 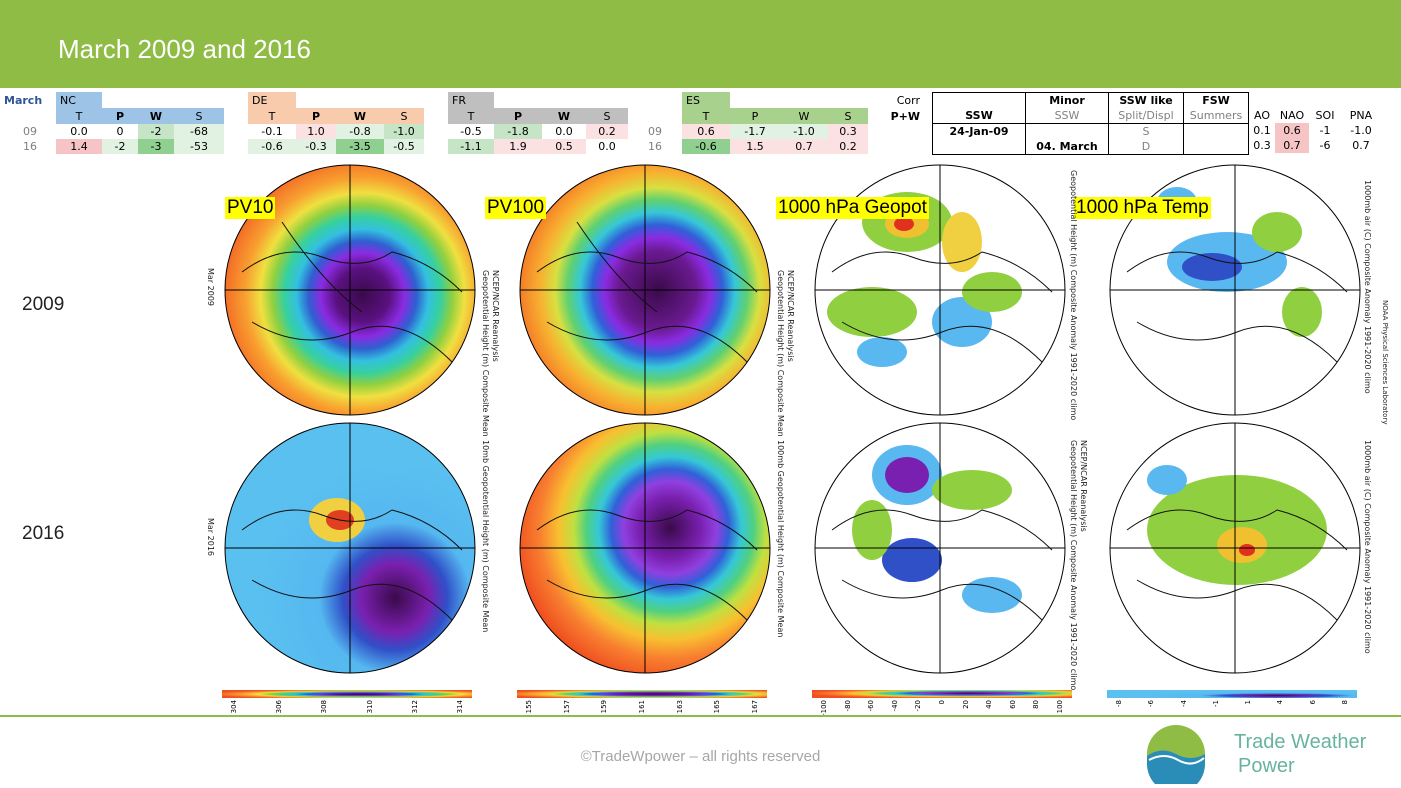 I want to click on region-fr: FR, so click(x=471, y=100).